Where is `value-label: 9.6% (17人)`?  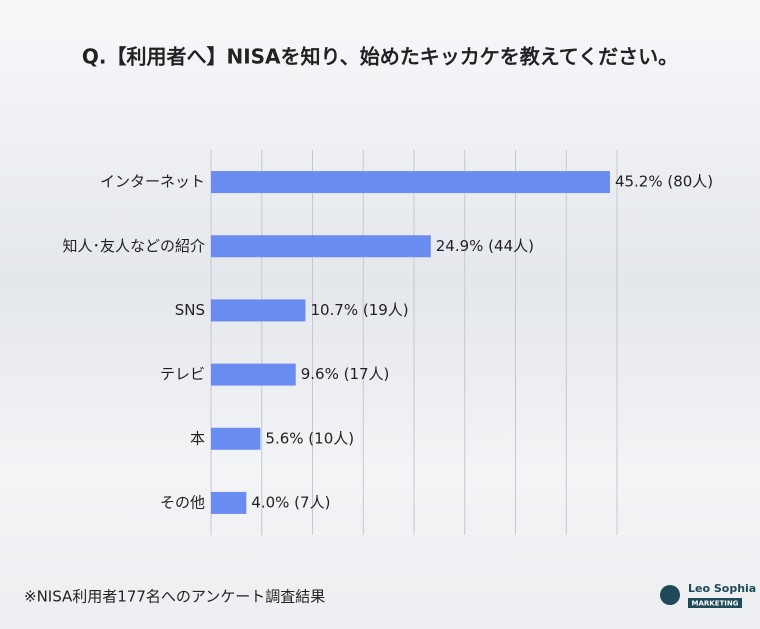
value-label: 9.6% (17人) is located at coordinates (345, 374).